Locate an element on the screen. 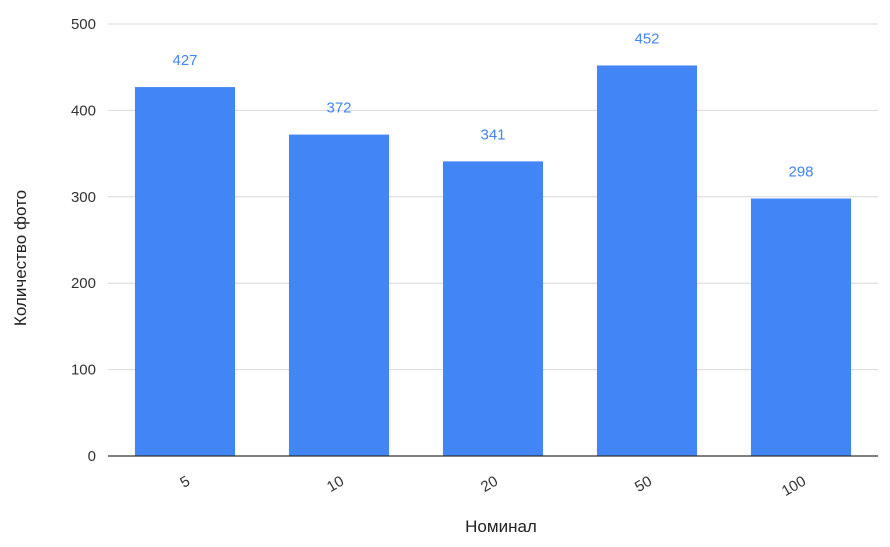 The height and width of the screenshot is (547, 890). x-axis-title: Номинал is located at coordinates (501, 526).